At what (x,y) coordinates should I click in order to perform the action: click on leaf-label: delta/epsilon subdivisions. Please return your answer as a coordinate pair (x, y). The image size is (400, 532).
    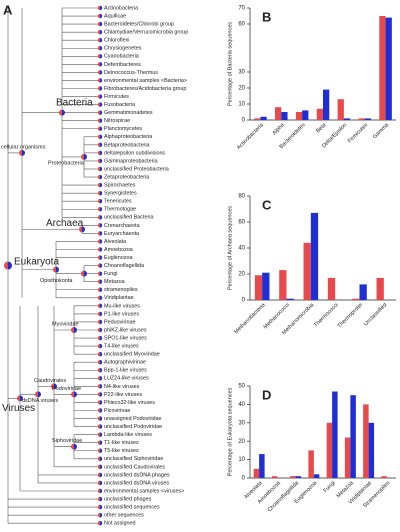
    Looking at the image, I should click on (134, 153).